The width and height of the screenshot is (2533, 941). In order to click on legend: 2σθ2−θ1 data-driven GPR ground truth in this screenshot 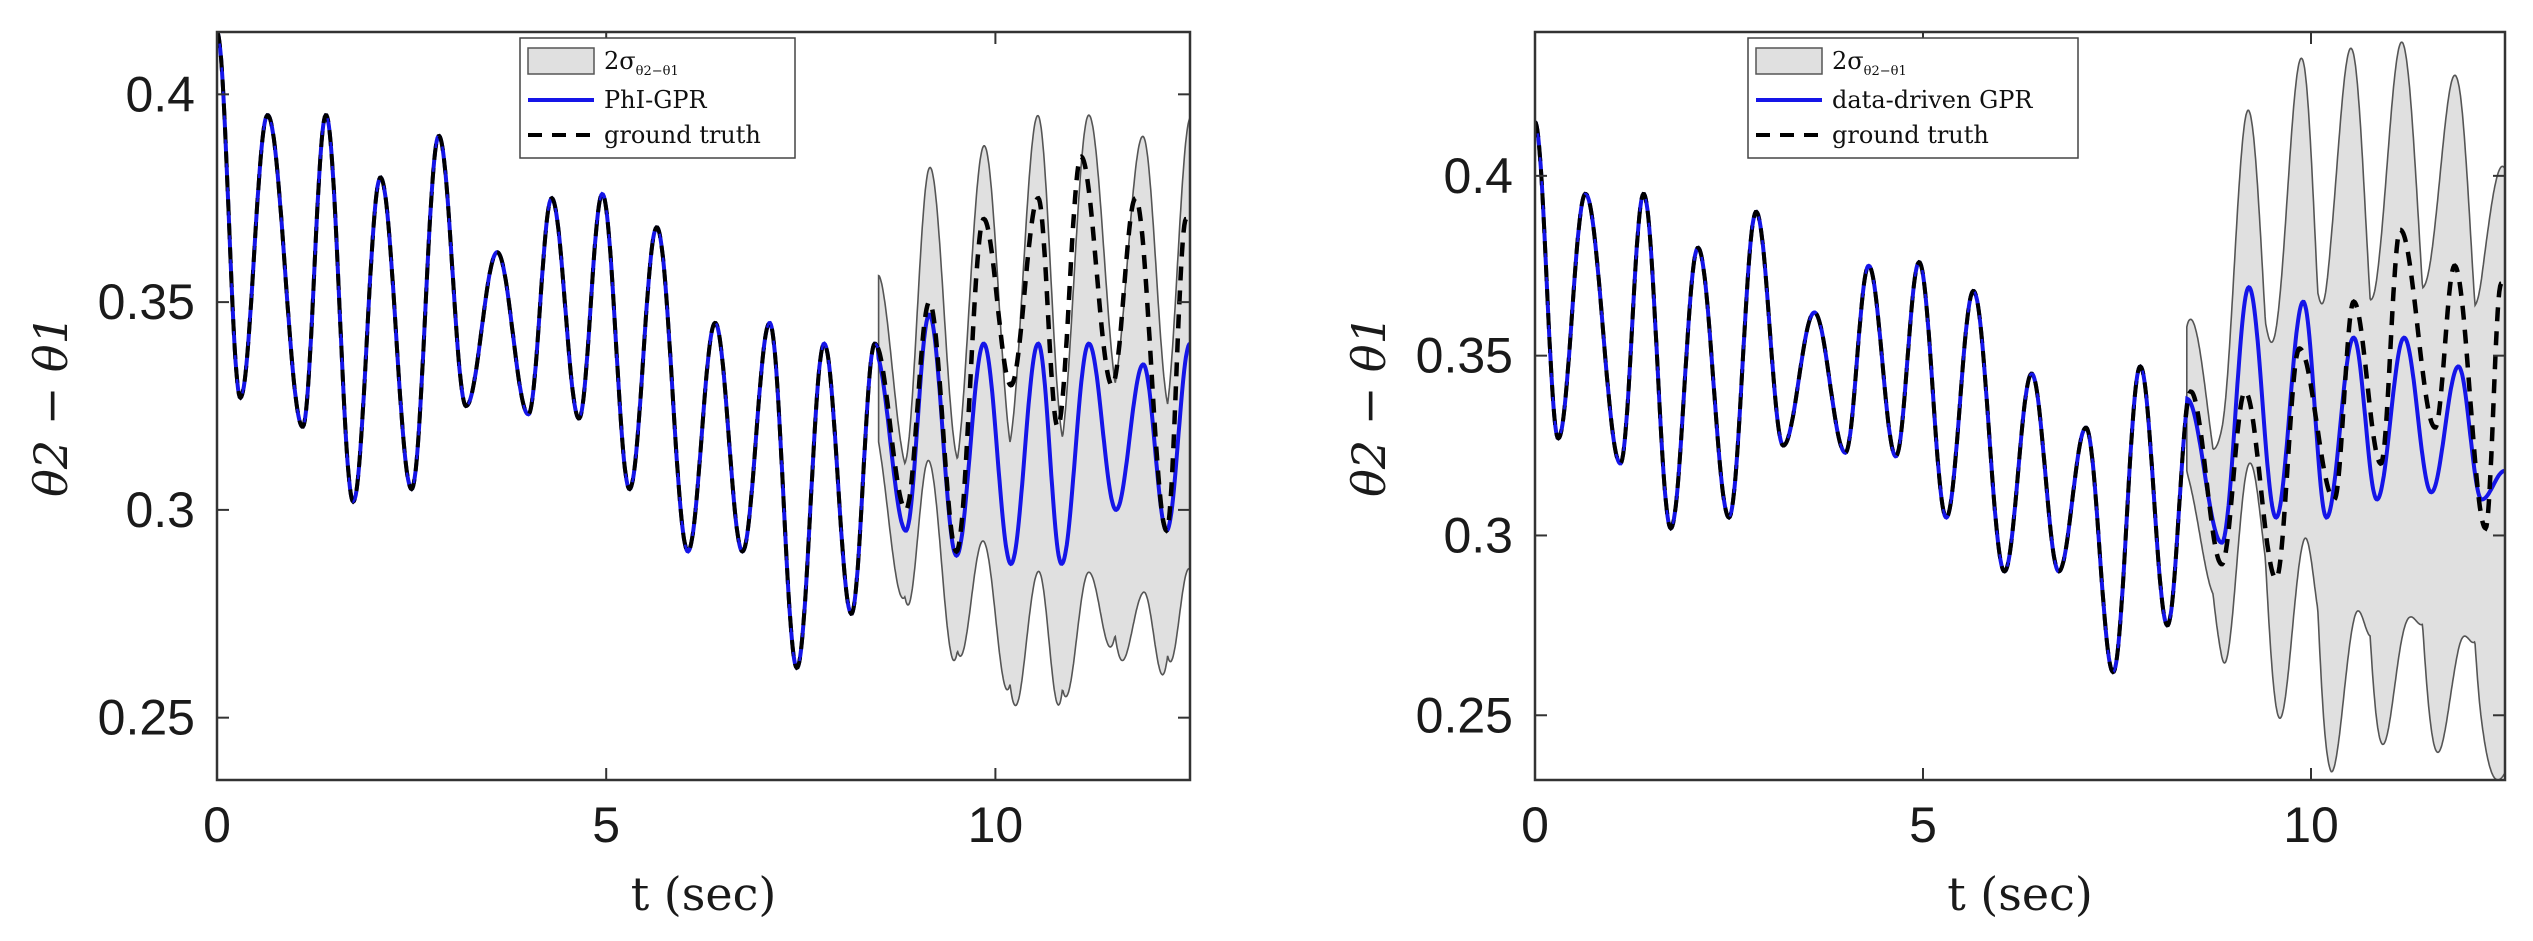, I will do `click(1913, 98)`.